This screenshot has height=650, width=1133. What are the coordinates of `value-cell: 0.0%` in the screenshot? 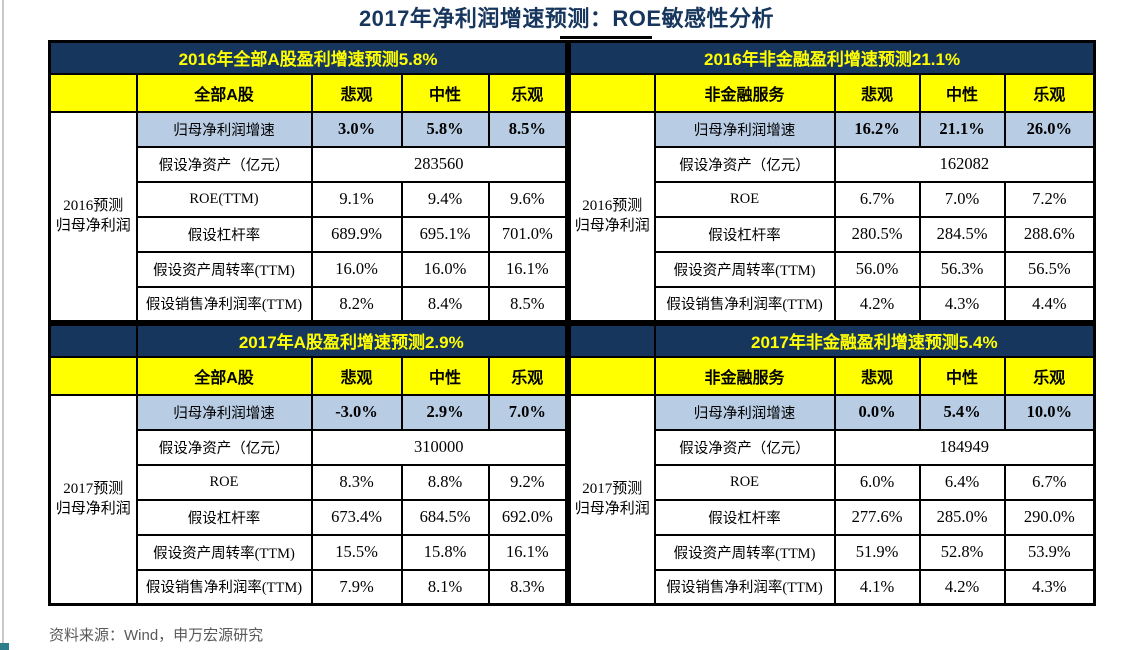 It's located at (877, 412).